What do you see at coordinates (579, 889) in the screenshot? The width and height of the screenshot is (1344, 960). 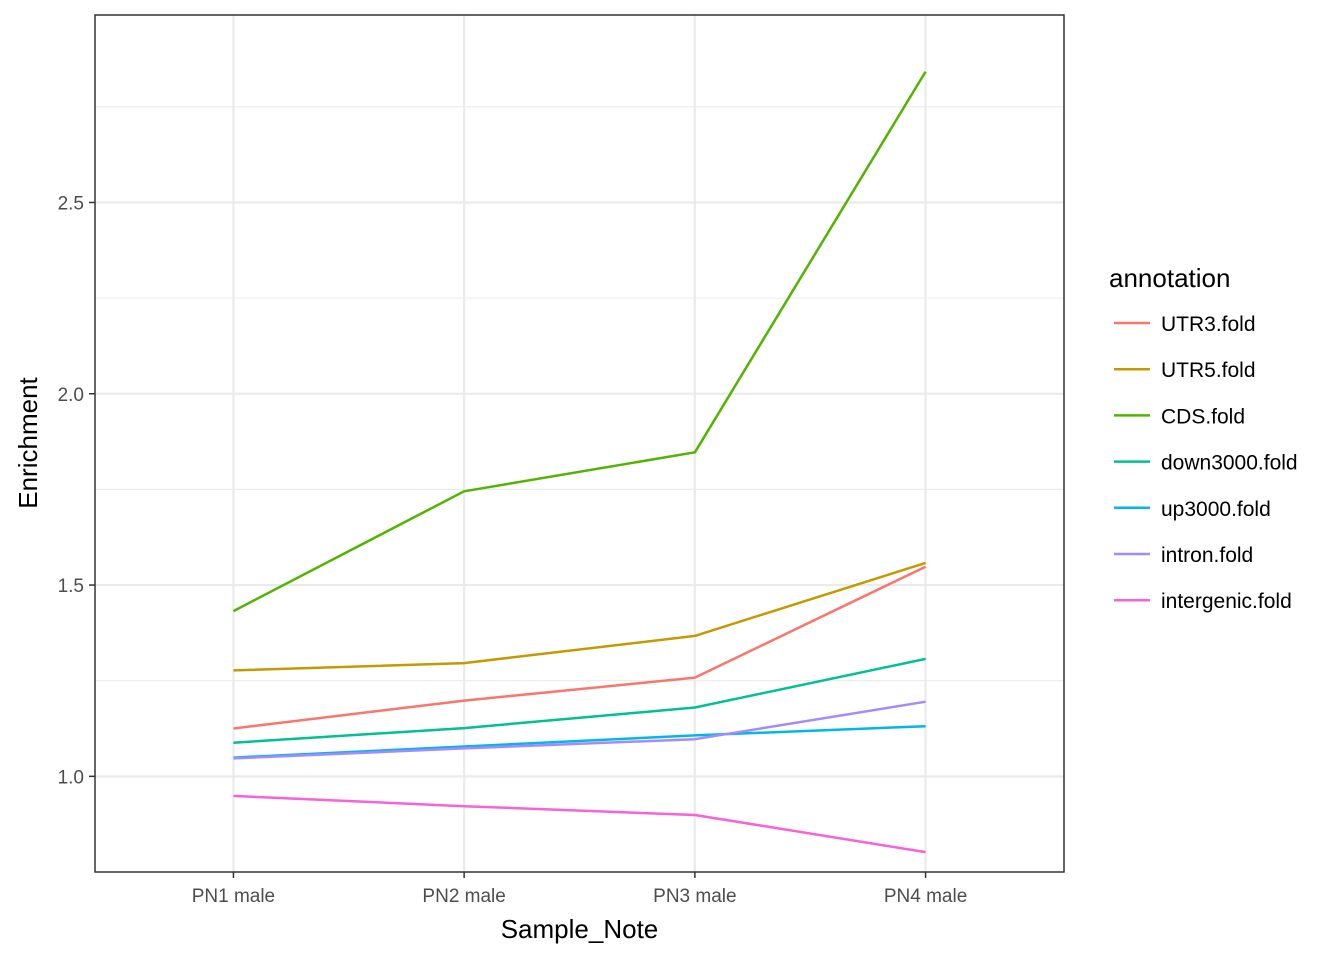 I see `x-axis: PN1 male PN2 male PN3 male PN4 male` at bounding box center [579, 889].